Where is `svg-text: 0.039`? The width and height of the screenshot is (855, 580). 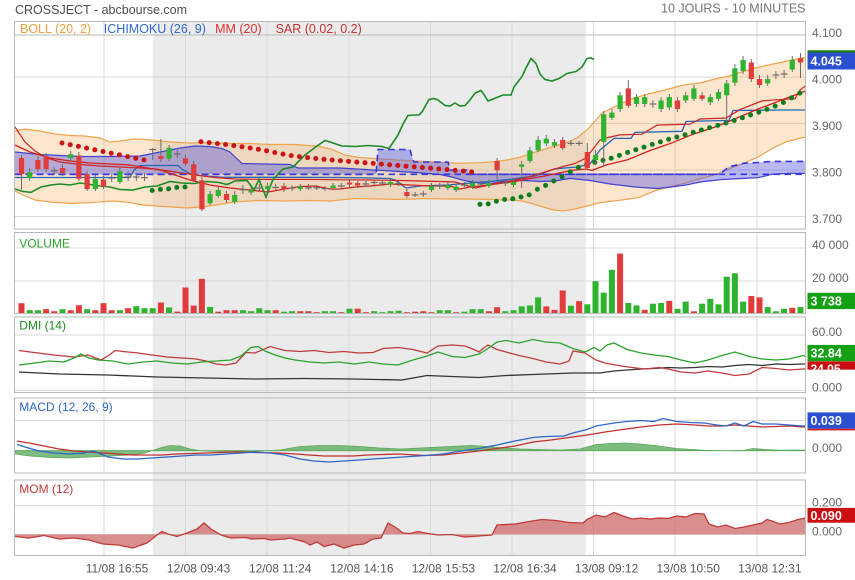 svg-text: 0.039 is located at coordinates (826, 421).